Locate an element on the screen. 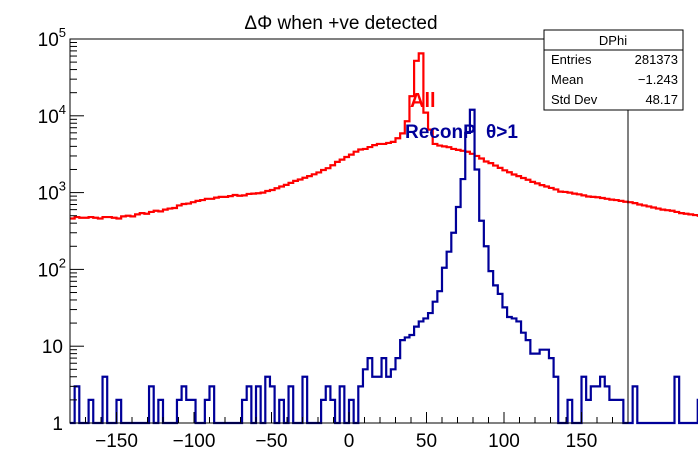  x-tick-label: 150 is located at coordinates (582, 441).